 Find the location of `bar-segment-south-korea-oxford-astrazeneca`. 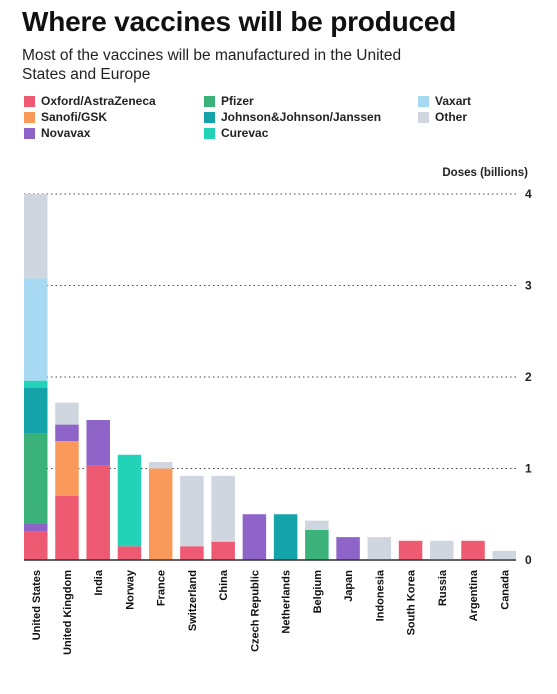

bar-segment-south-korea-oxford-astrazeneca is located at coordinates (410, 550).